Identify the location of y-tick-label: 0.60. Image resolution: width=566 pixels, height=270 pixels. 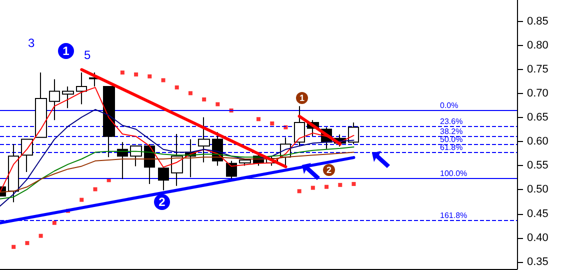
(537, 142).